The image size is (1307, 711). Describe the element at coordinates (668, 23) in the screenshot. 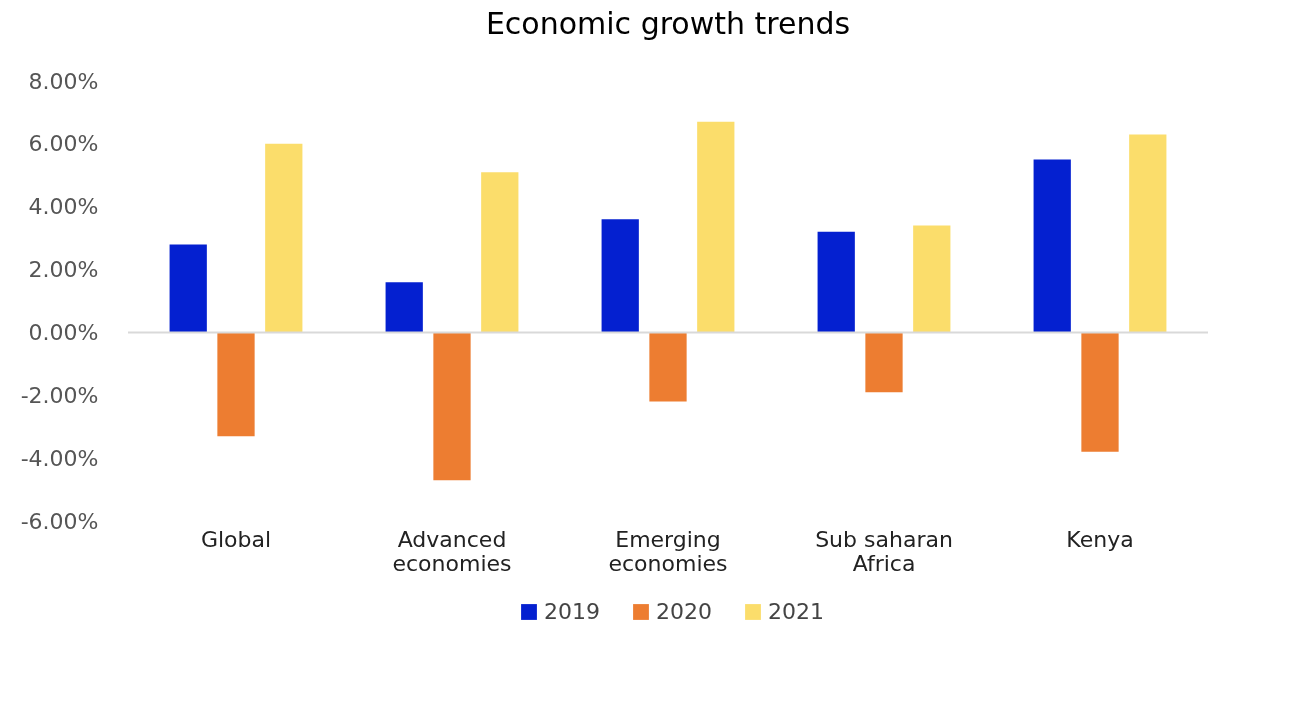

I see `chart-title: Economic growth trends` at that location.